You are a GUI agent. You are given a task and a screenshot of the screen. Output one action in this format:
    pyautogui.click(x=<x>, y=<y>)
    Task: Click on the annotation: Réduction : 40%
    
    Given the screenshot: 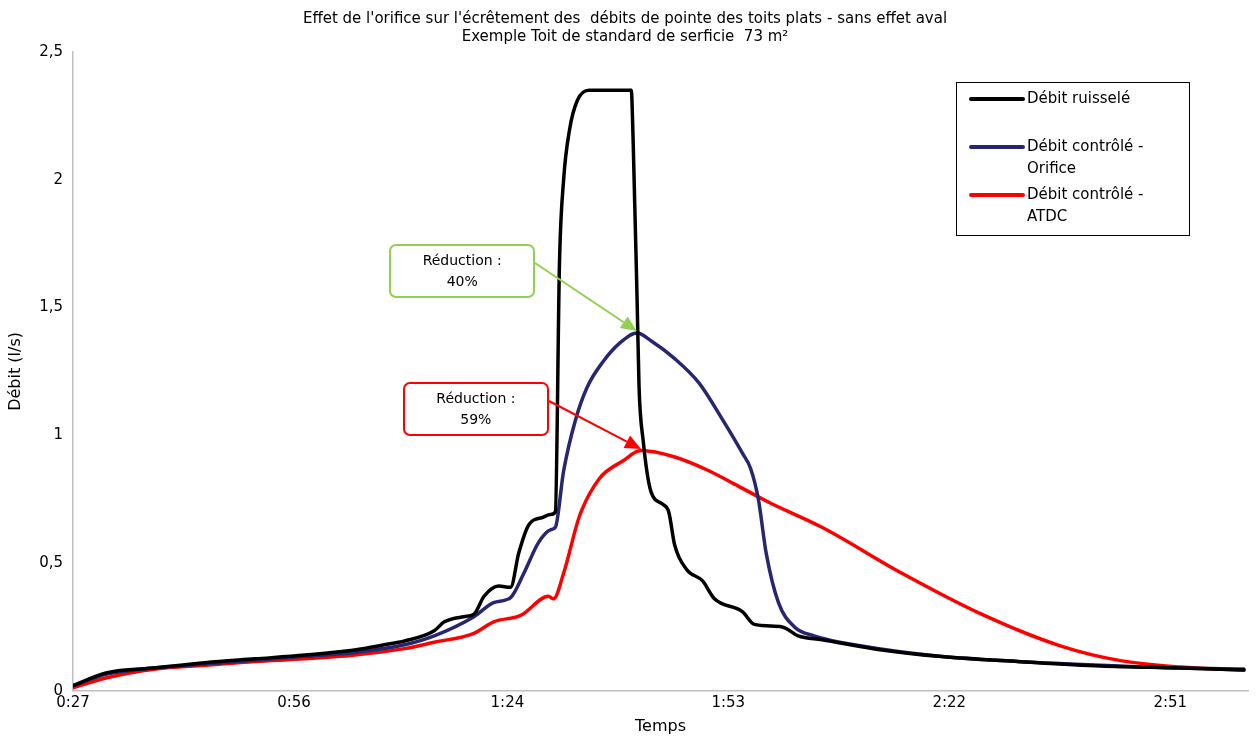 What is the action you would take?
    pyautogui.click(x=462, y=271)
    